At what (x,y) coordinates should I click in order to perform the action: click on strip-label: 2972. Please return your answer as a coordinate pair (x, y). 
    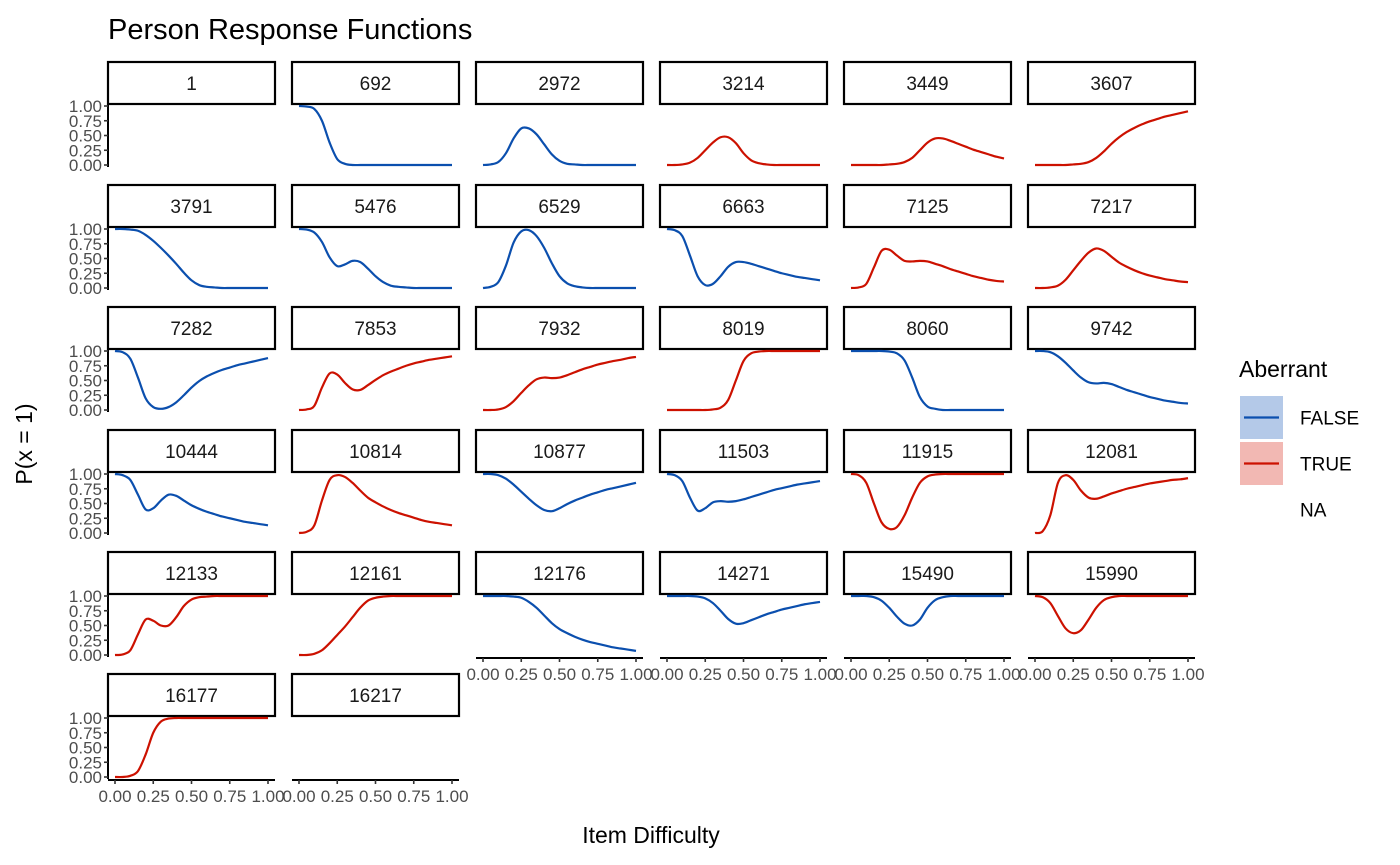
    Looking at the image, I should click on (559, 84).